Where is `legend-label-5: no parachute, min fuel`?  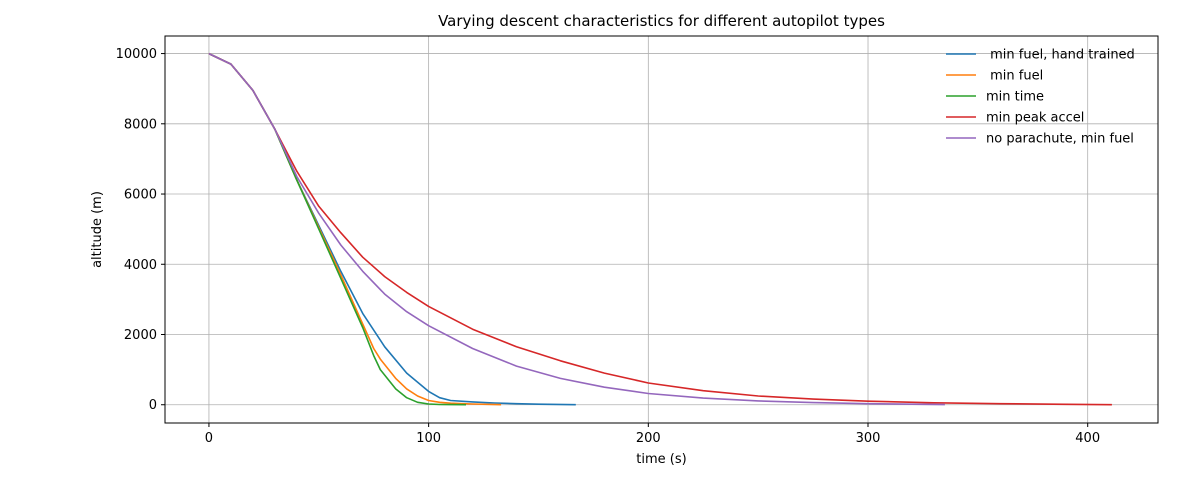
legend-label-5: no parachute, min fuel is located at coordinates (1060, 139).